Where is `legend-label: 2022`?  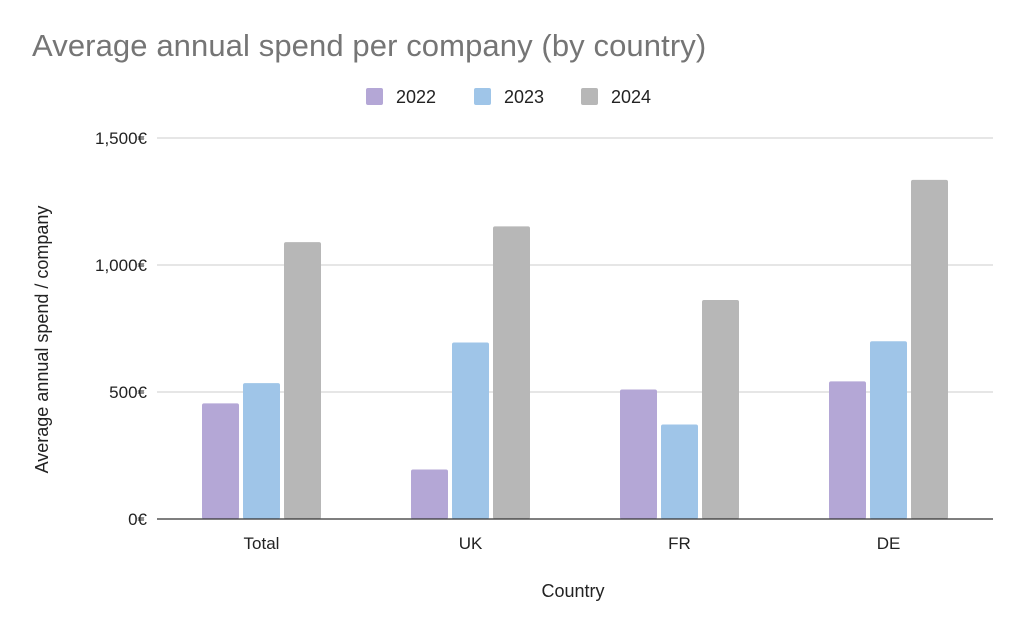 legend-label: 2022 is located at coordinates (416, 97).